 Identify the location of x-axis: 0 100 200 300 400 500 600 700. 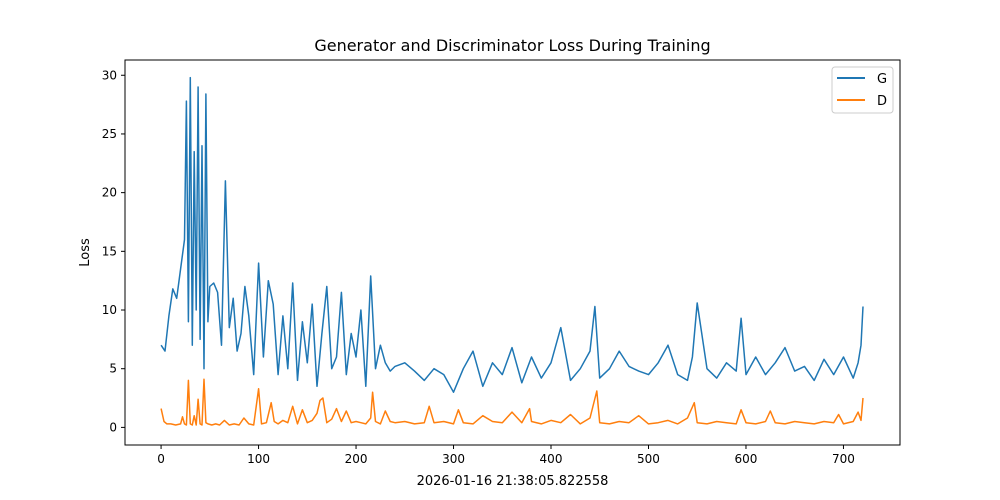
(506, 455).